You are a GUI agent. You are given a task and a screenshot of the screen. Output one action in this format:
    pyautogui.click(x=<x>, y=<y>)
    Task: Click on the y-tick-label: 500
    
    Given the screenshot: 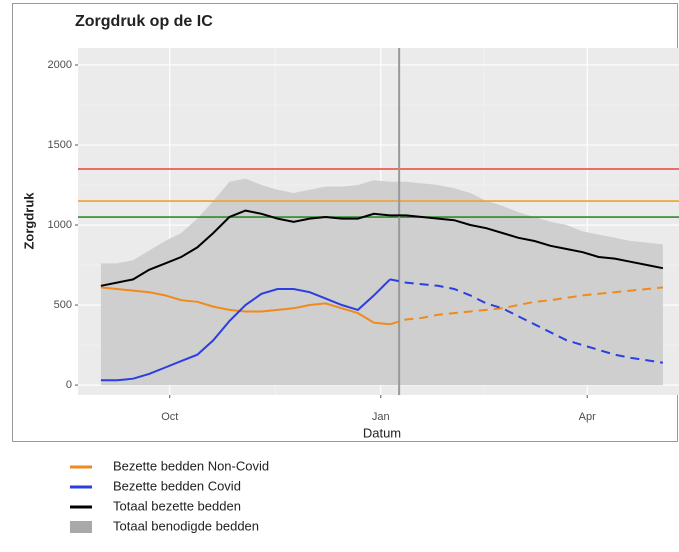 What is the action you would take?
    pyautogui.click(x=63, y=305)
    